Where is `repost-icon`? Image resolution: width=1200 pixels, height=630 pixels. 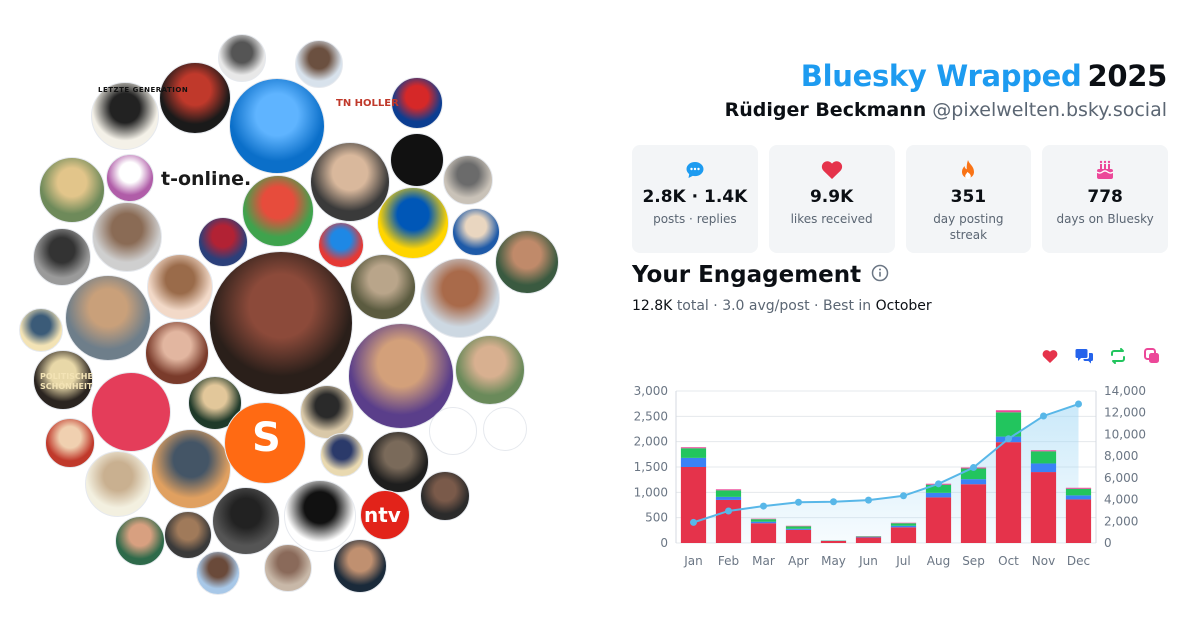
repost-icon is located at coordinates (1118, 356).